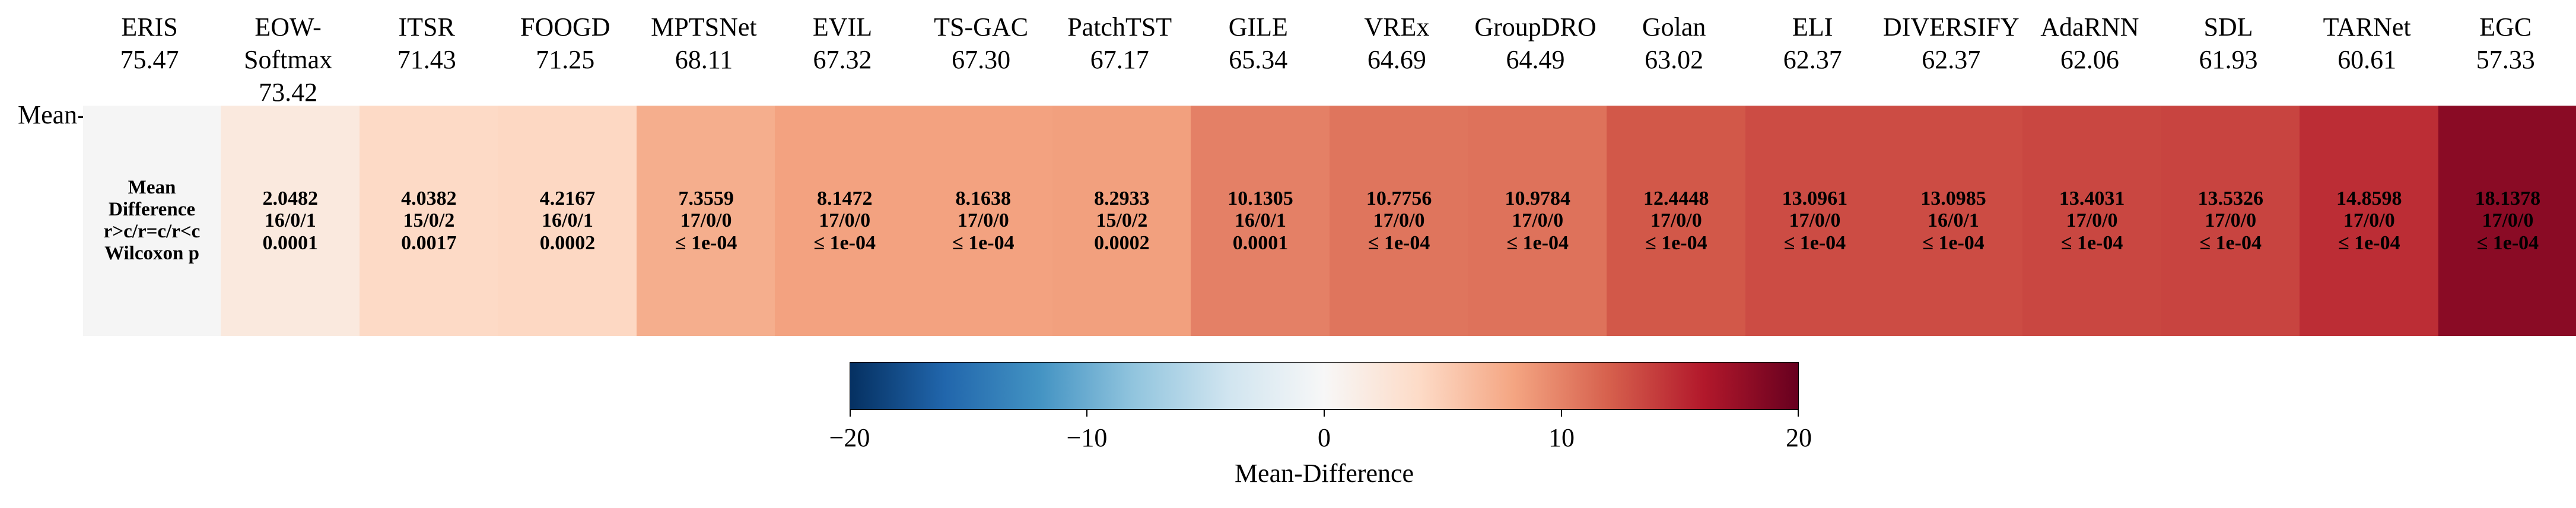 The width and height of the screenshot is (2576, 508). What do you see at coordinates (2505, 43) in the screenshot?
I see `column-header-method-17: EGC 57.33` at bounding box center [2505, 43].